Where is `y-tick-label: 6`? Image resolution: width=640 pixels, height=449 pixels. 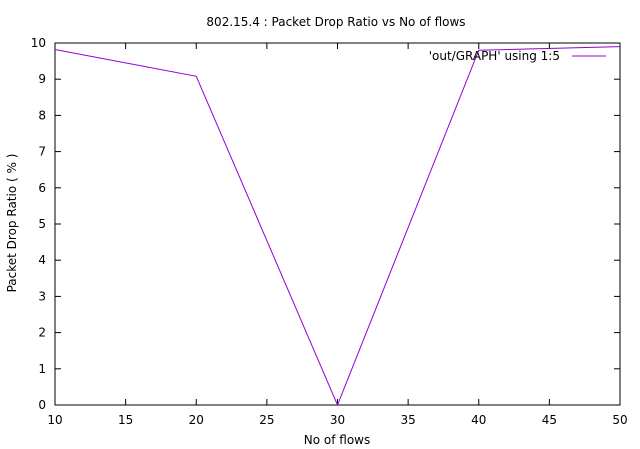 y-tick-label: 6 is located at coordinates (42, 188).